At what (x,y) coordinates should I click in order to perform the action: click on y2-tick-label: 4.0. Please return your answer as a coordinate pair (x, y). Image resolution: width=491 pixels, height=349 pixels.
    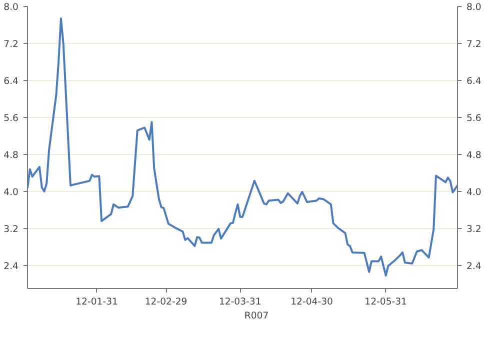
    Looking at the image, I should click on (474, 192).